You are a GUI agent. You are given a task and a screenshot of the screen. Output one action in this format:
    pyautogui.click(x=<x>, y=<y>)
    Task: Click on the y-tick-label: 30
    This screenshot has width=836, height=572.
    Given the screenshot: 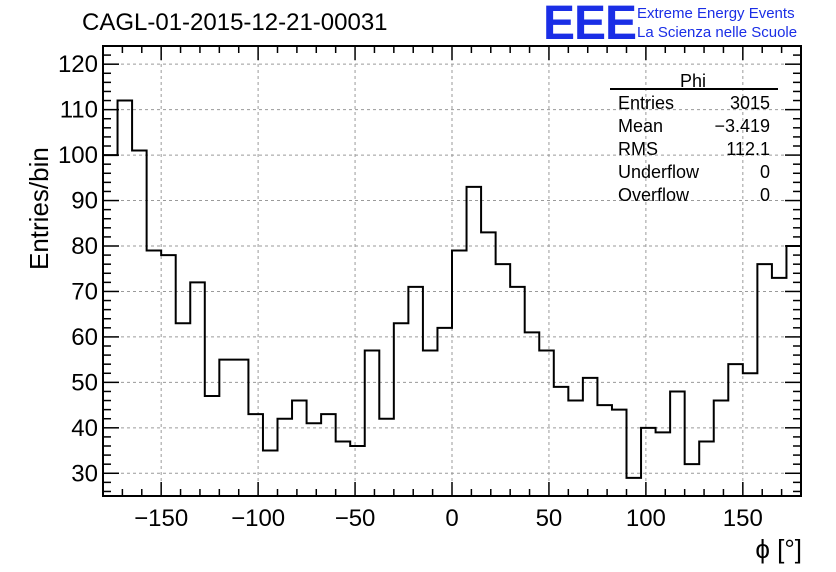 What is the action you would take?
    pyautogui.click(x=84, y=473)
    